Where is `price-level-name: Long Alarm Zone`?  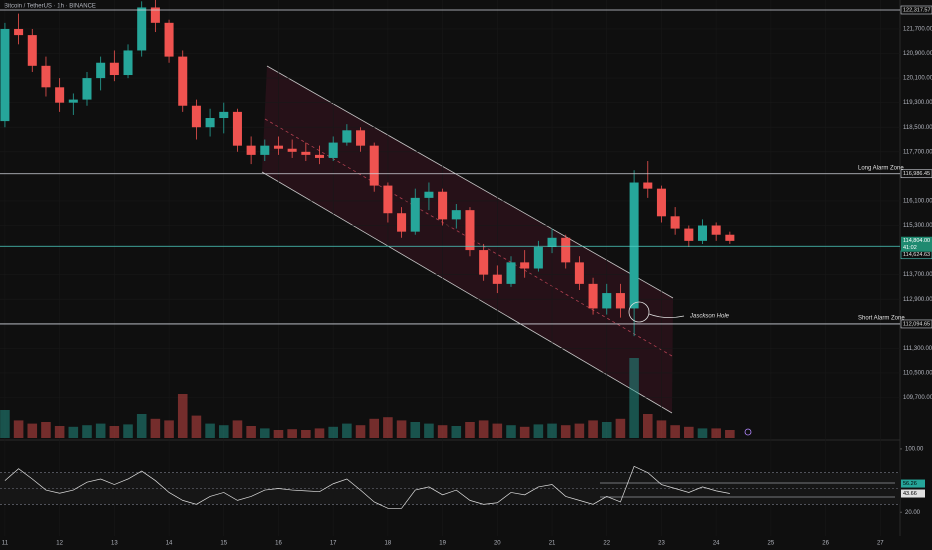 price-level-name: Long Alarm Zone is located at coordinates (881, 168).